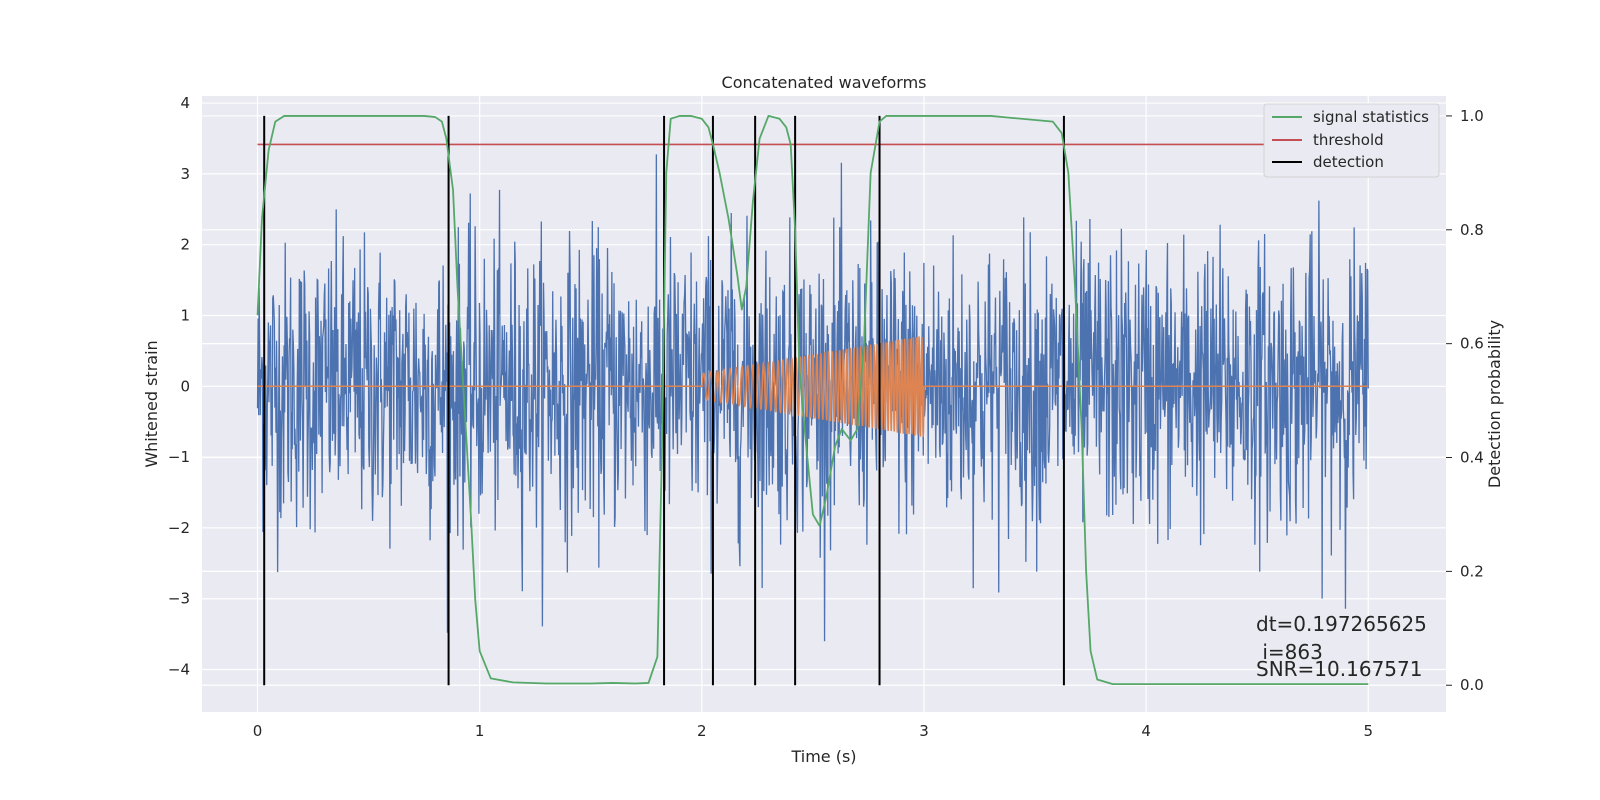 The width and height of the screenshot is (1600, 800). What do you see at coordinates (185, 245) in the screenshot?
I see `y-tick-label: 2` at bounding box center [185, 245].